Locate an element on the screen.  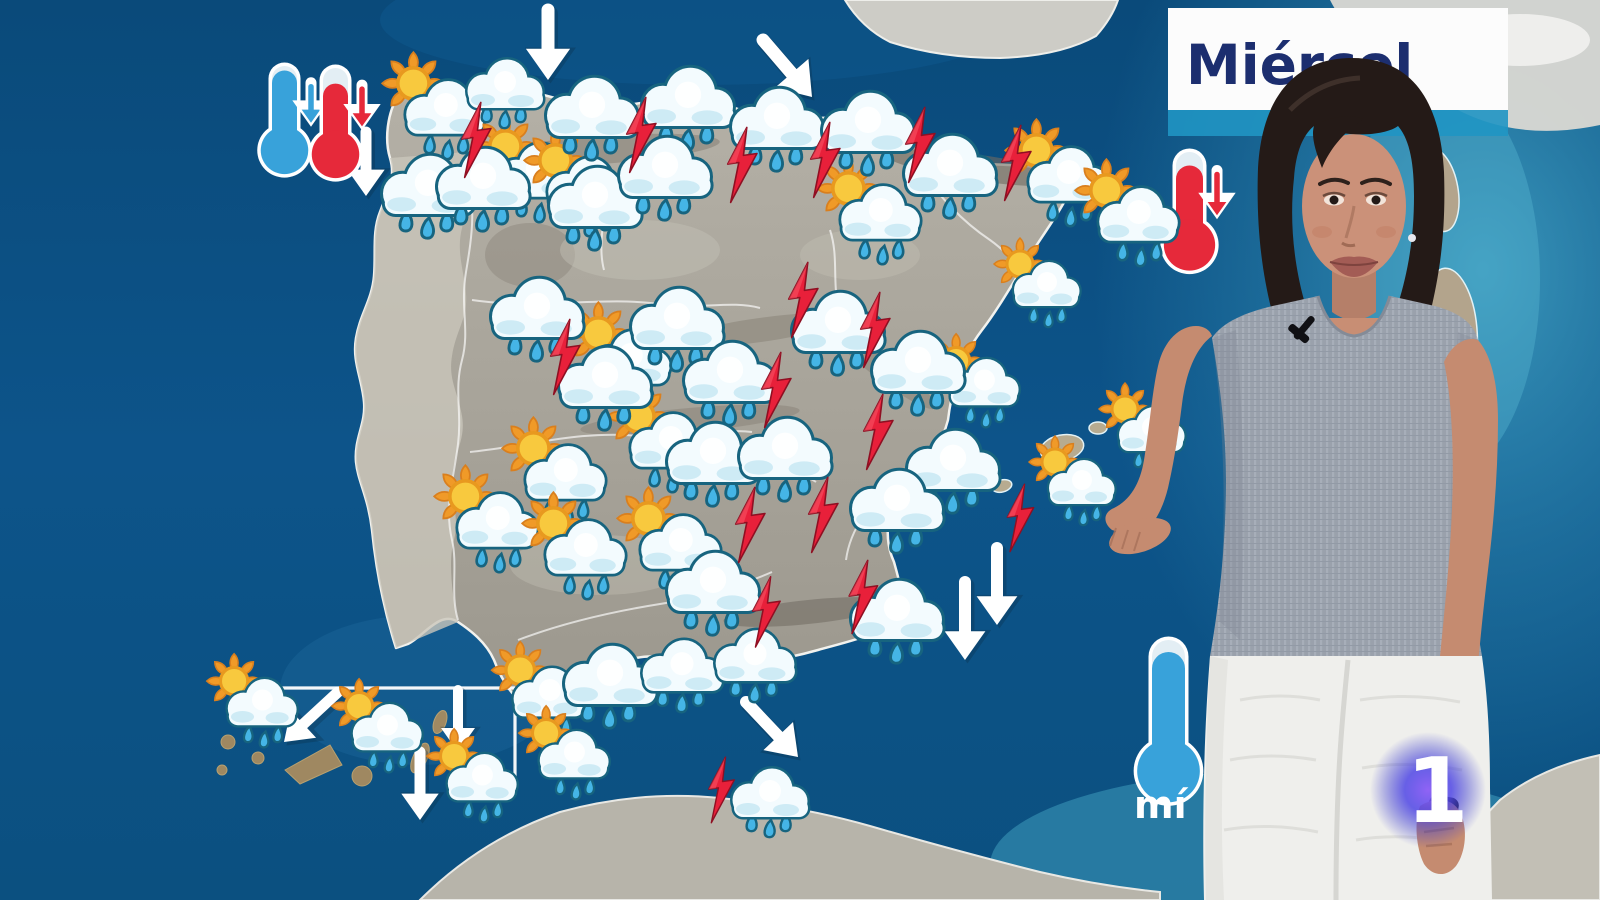
presenter-top is located at coordinates (1346, 476).